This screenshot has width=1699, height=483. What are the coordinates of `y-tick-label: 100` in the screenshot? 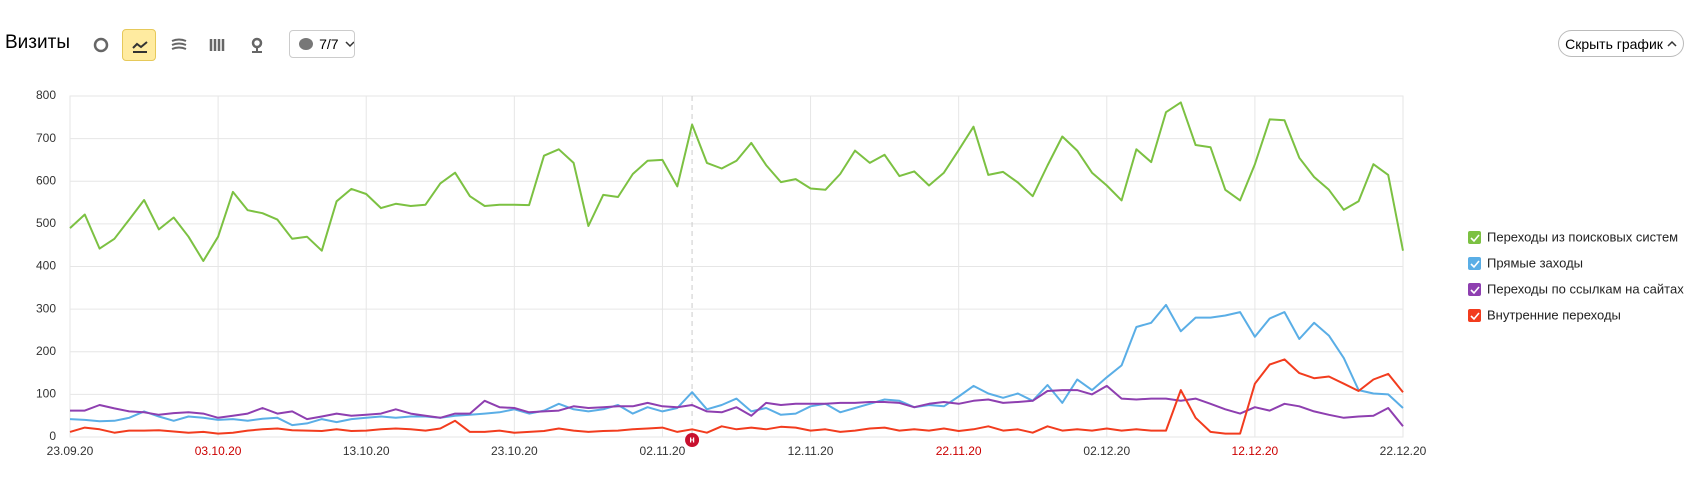 It's located at (46, 394).